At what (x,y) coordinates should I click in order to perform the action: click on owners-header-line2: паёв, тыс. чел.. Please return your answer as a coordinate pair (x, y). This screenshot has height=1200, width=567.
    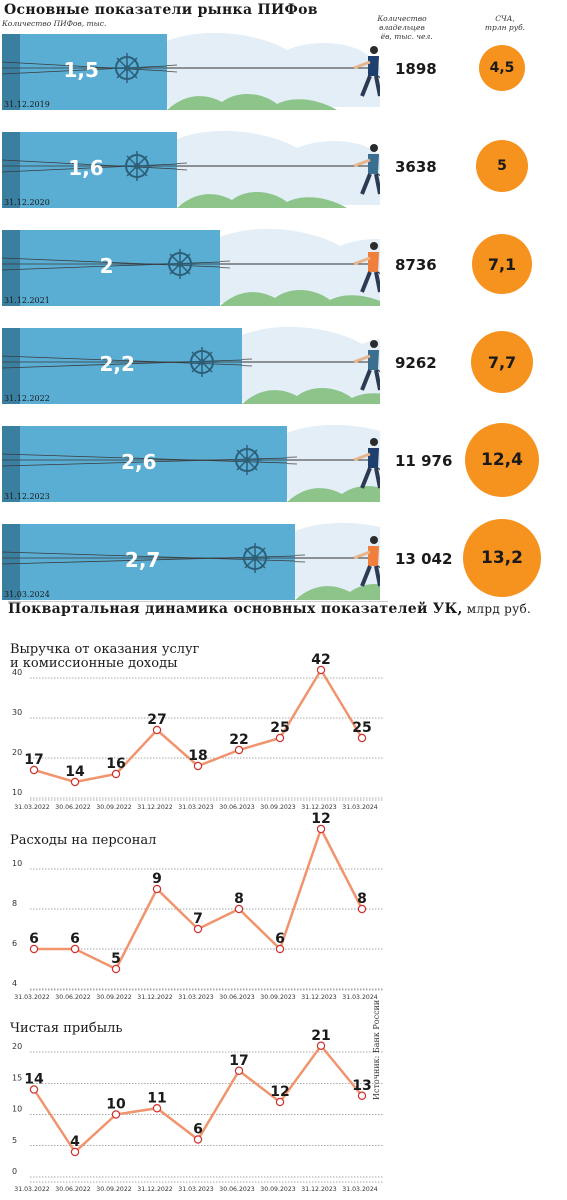
    Looking at the image, I should click on (402, 36).